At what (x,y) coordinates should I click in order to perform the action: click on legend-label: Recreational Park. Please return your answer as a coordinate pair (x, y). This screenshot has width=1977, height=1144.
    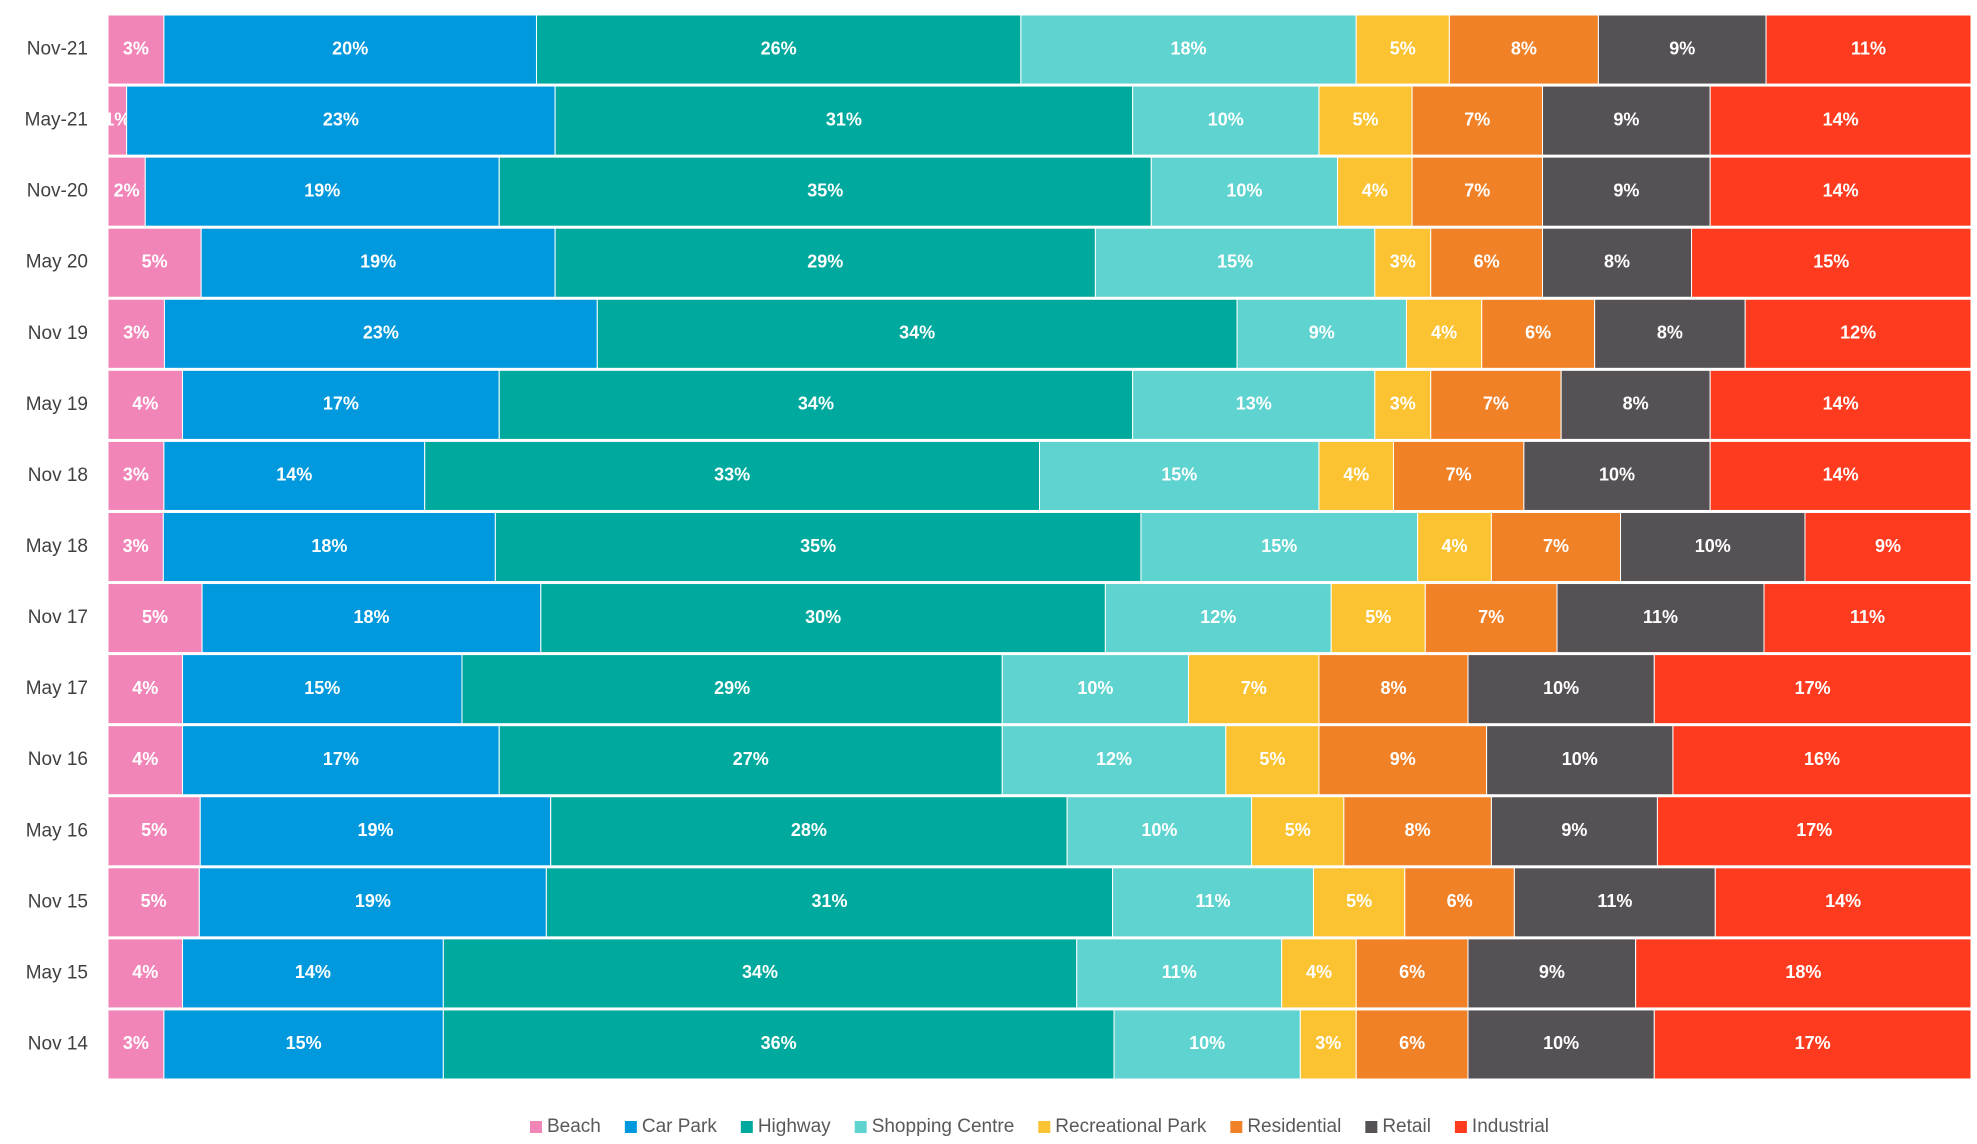
    Looking at the image, I should click on (1131, 1126).